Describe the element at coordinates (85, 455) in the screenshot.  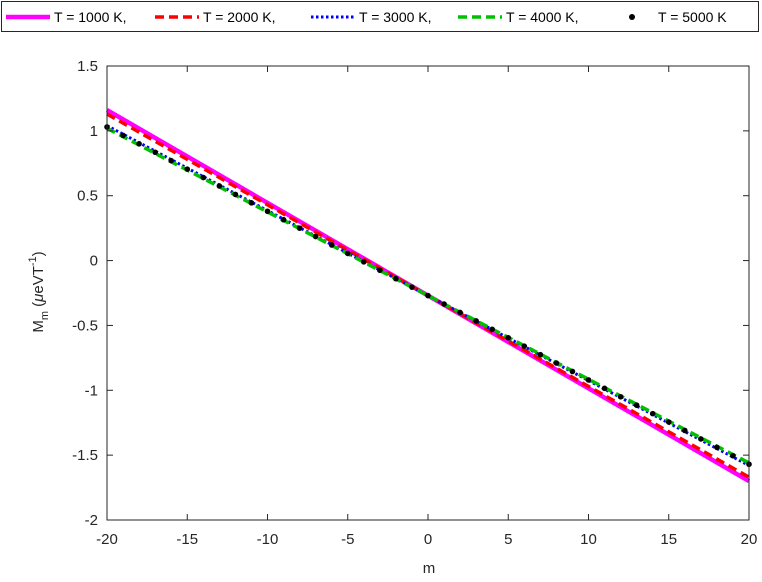
I see `y-tick-label: -1.5` at that location.